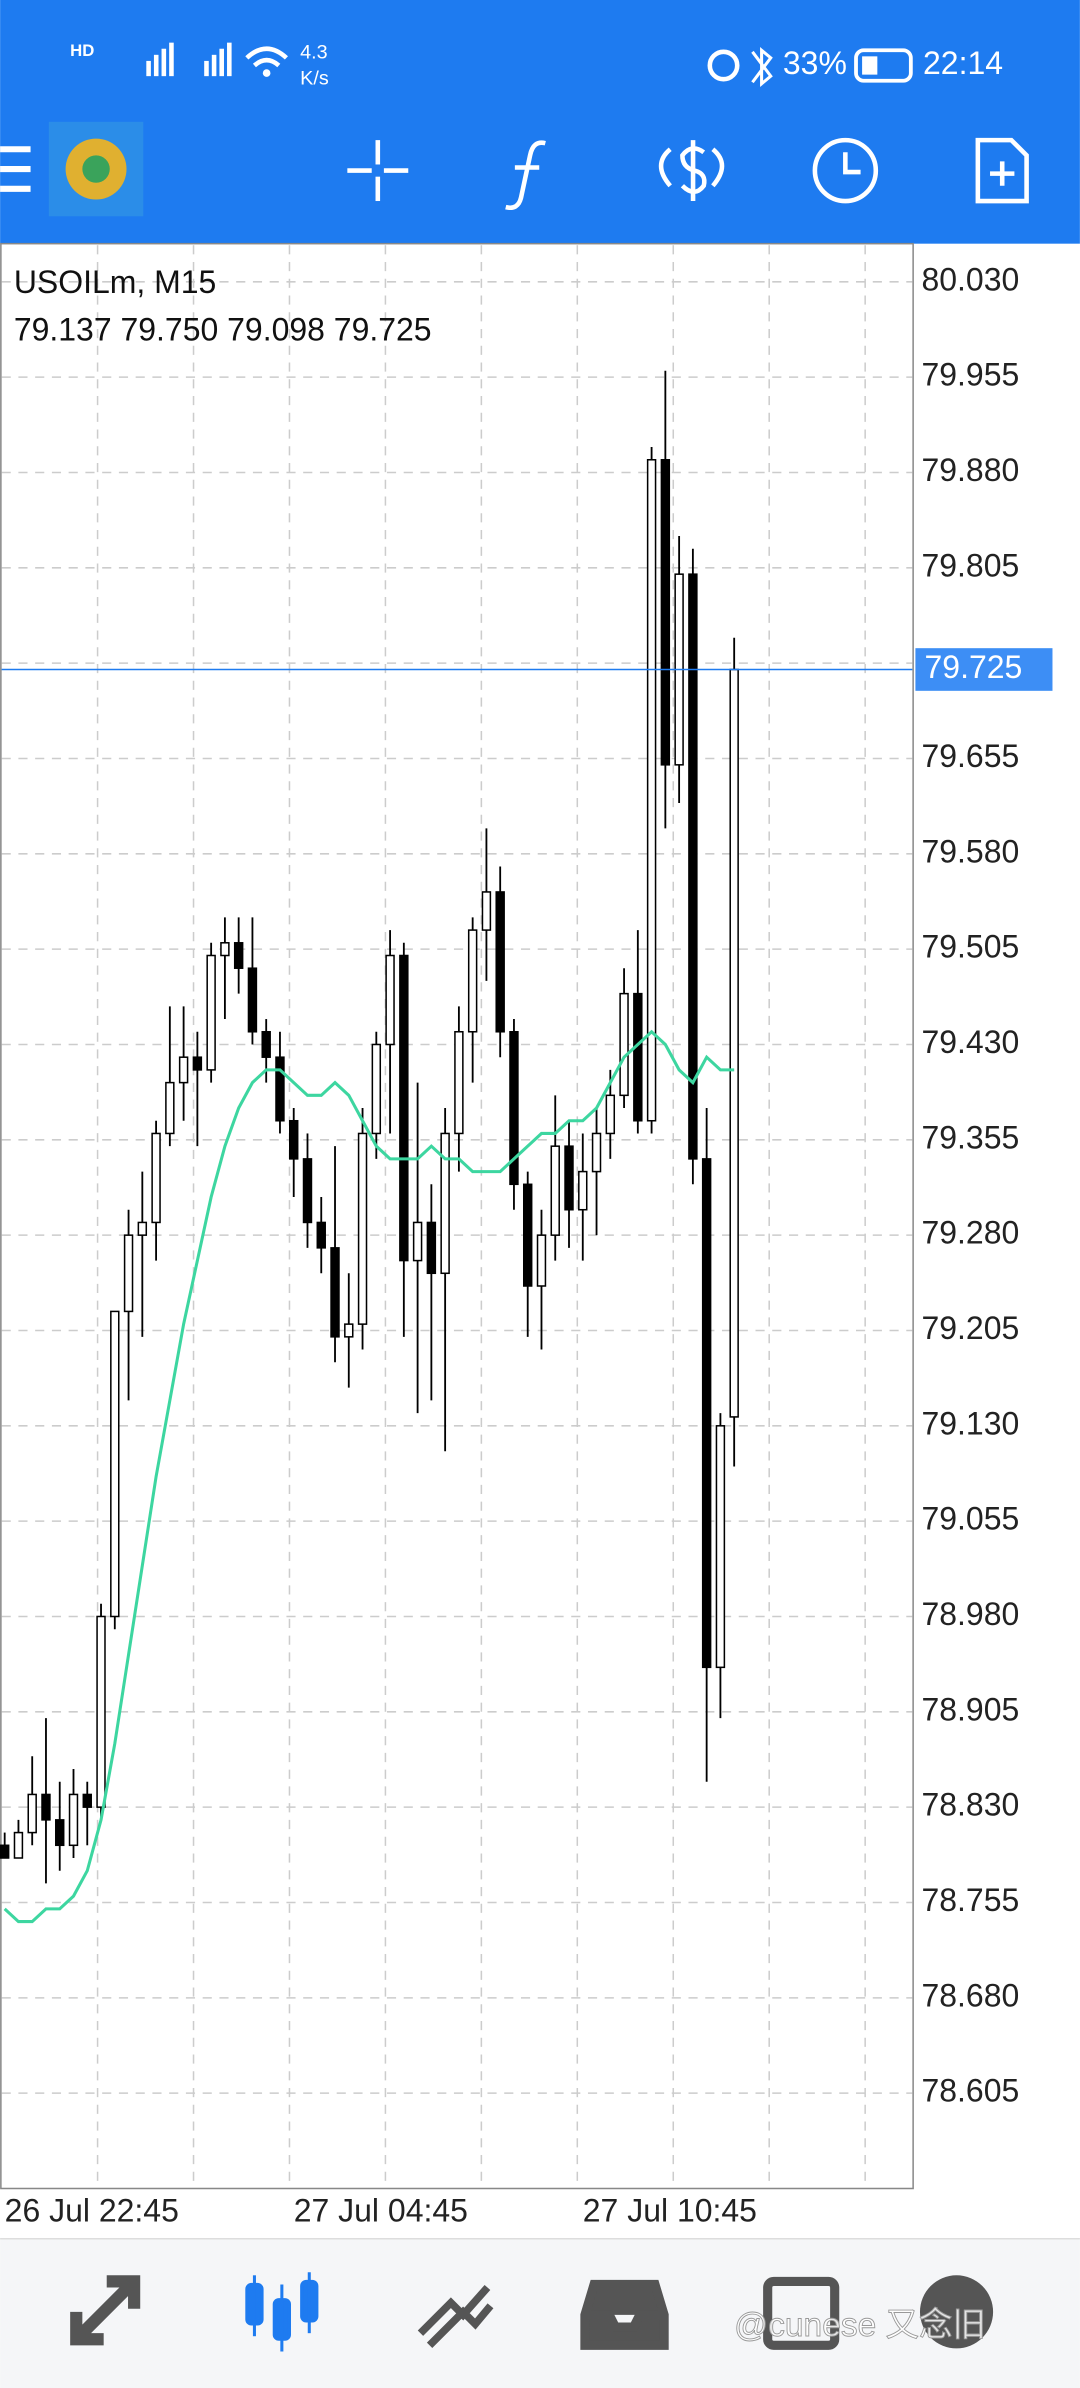 The width and height of the screenshot is (1080, 2388). I want to click on alarm-icon, so click(723, 65).